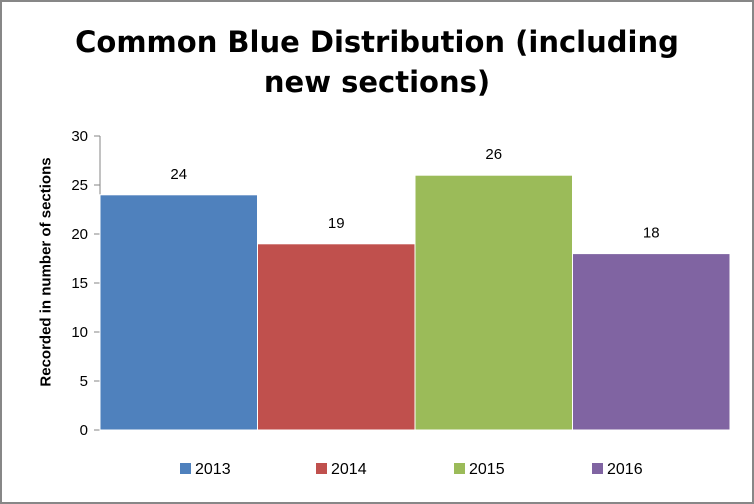  What do you see at coordinates (79, 185) in the screenshot?
I see `y-tick-label: 25` at bounding box center [79, 185].